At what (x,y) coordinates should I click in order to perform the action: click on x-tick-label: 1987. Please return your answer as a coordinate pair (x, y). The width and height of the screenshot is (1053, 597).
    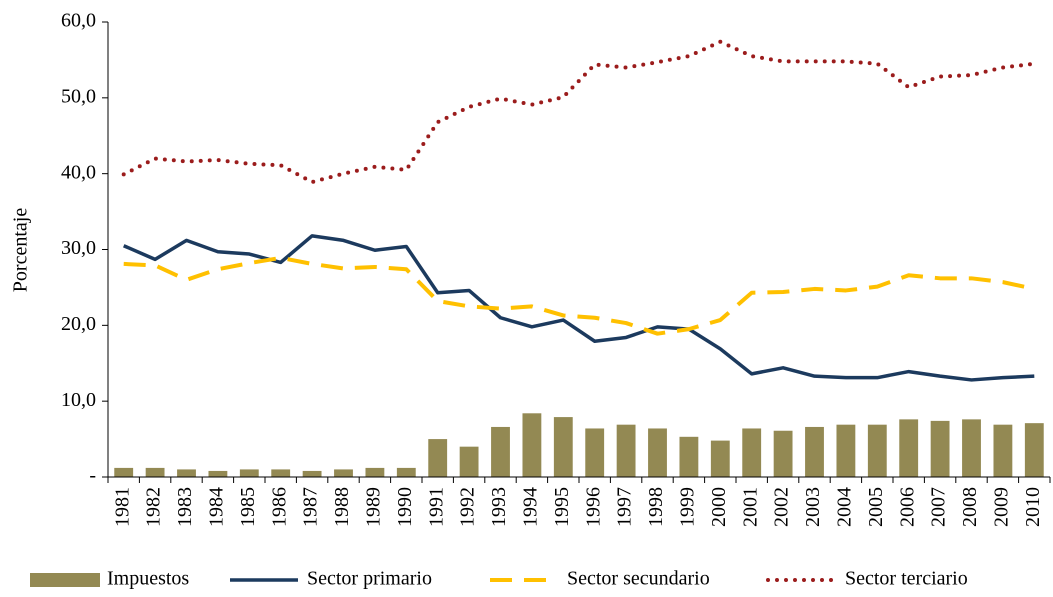
    Looking at the image, I should click on (311, 507).